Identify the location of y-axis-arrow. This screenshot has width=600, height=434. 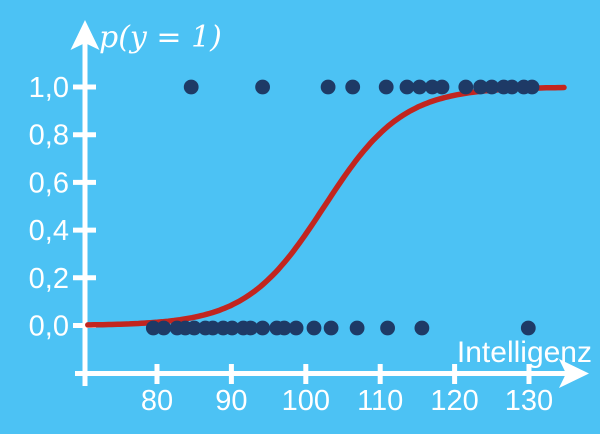
(85, 35).